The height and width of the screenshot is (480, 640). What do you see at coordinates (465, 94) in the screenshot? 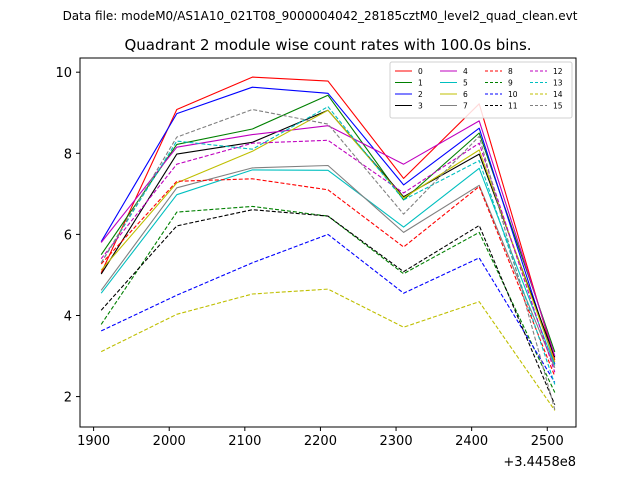
I see `legend-label-6: 6` at bounding box center [465, 94].